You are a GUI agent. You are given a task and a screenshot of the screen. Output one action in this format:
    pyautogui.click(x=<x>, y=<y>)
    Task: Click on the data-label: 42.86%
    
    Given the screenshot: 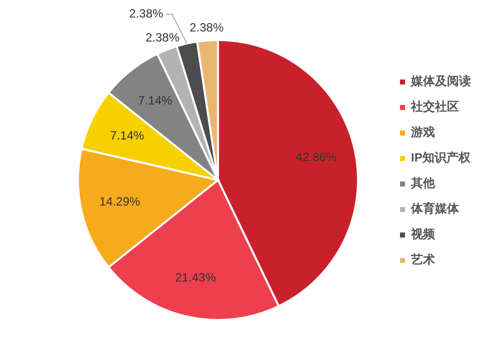 What is the action you would take?
    pyautogui.click(x=316, y=157)
    